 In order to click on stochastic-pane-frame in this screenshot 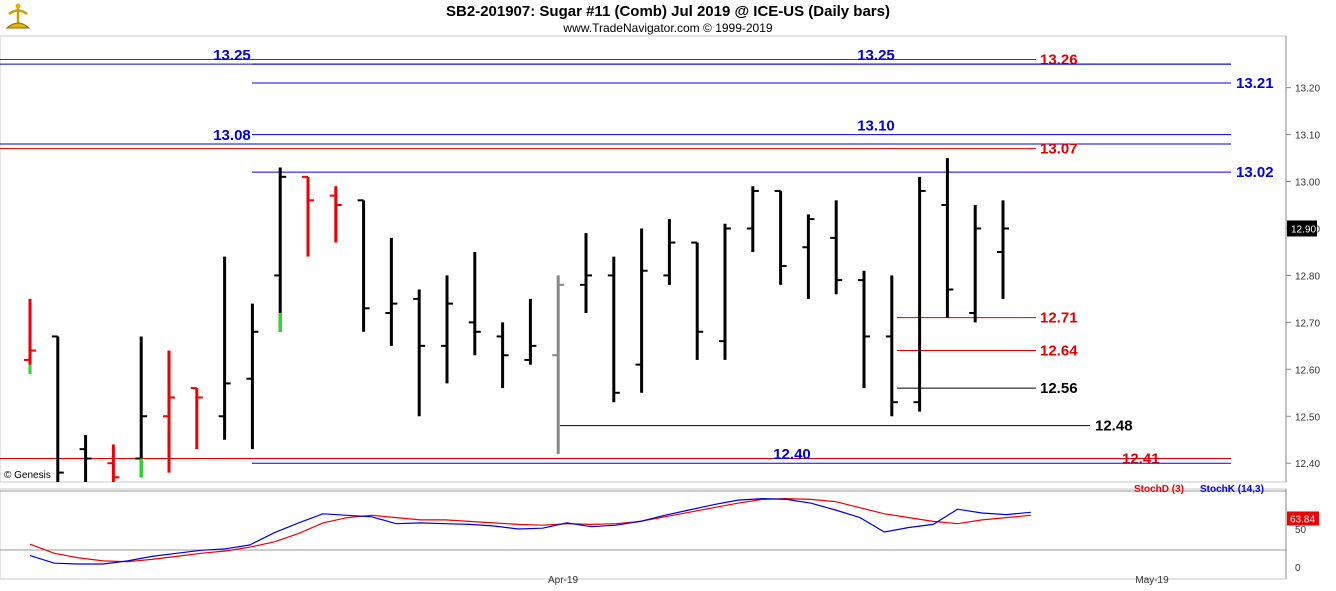, I will do `click(643, 534)`.